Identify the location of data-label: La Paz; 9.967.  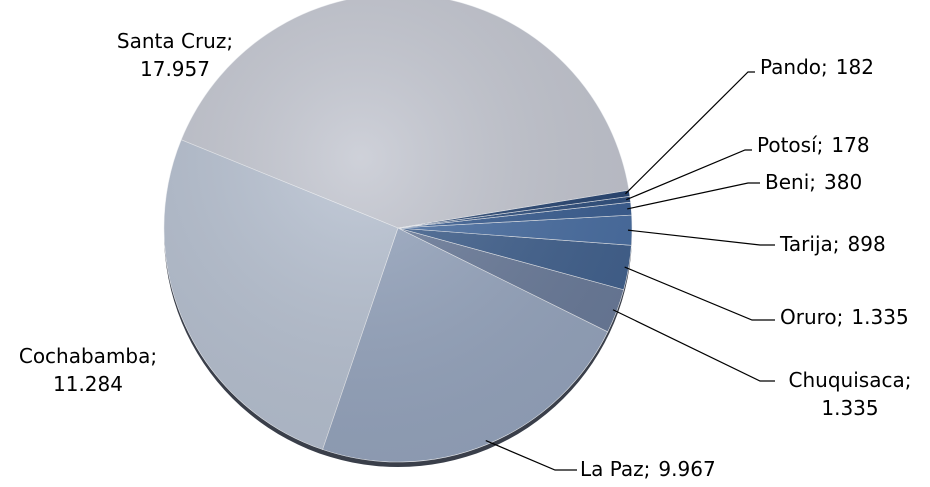
(648, 469).